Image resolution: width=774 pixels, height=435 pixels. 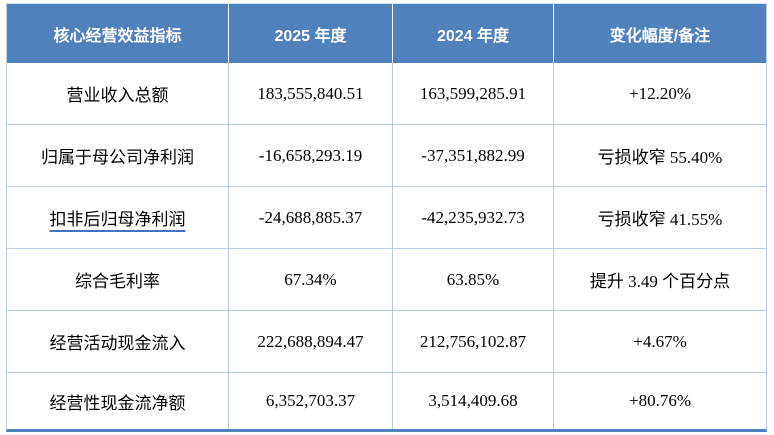 I want to click on header-cell-2024: 2024 年度, so click(x=473, y=33).